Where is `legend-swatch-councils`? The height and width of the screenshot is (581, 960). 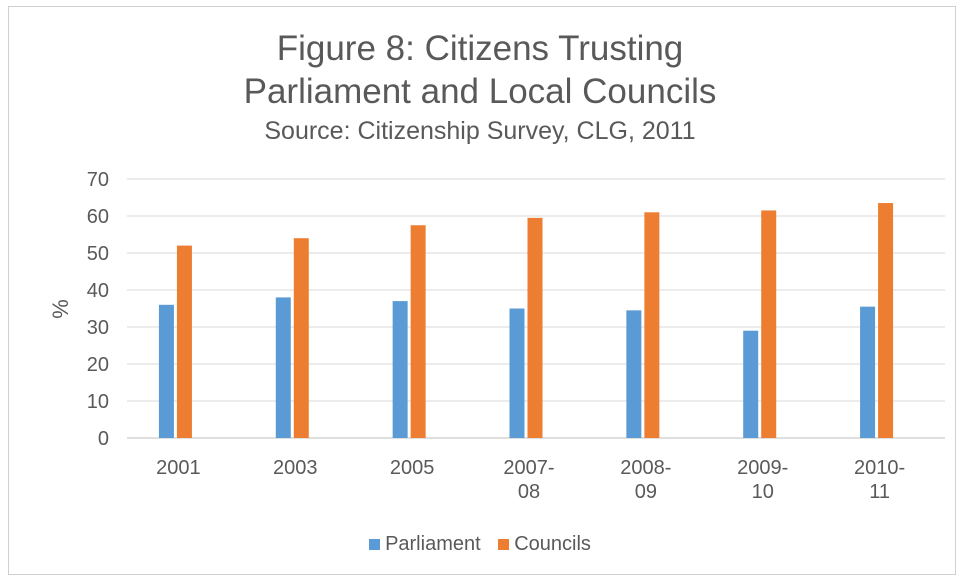 legend-swatch-councils is located at coordinates (504, 544).